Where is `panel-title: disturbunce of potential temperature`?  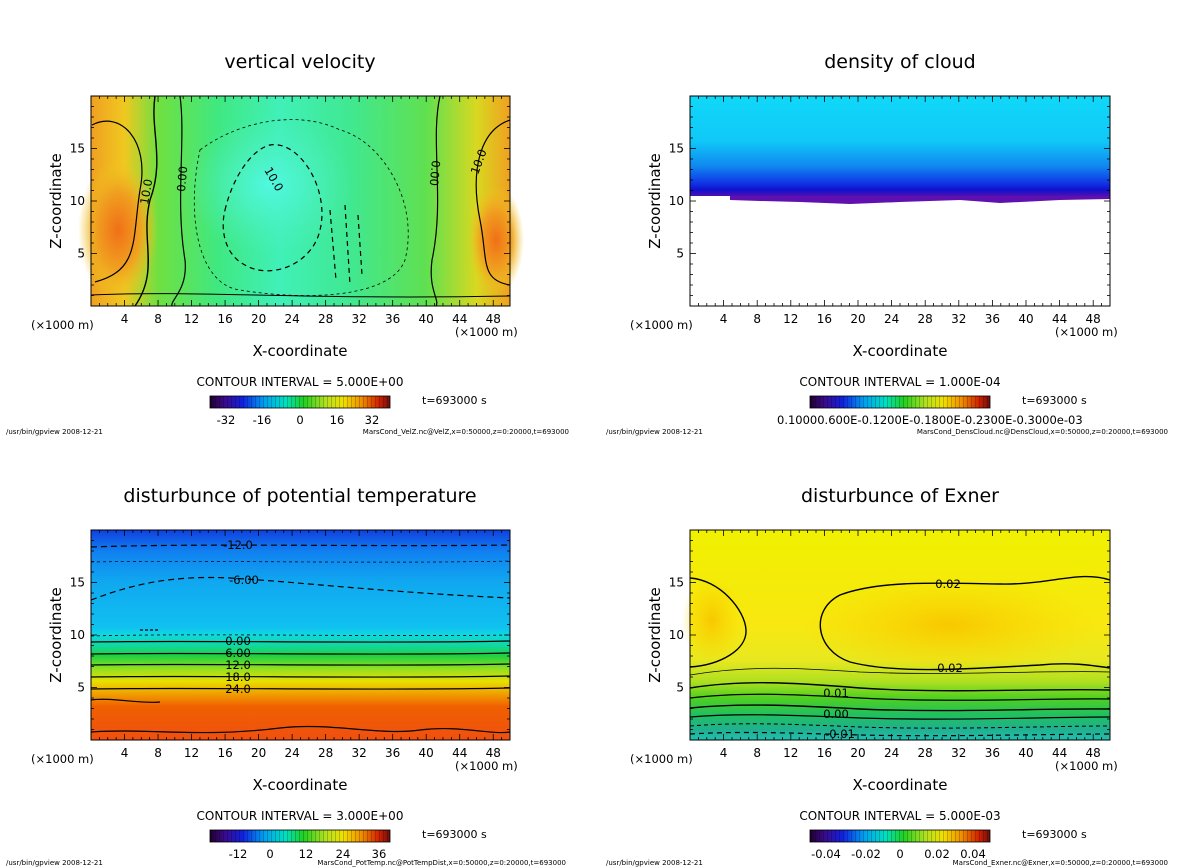
panel-title: disturbunce of potential temperature is located at coordinates (299, 496).